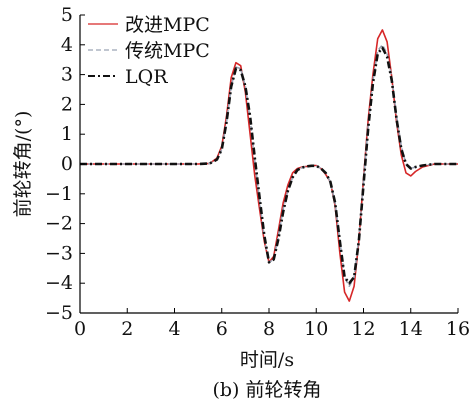 The image size is (472, 407). Describe the element at coordinates (23, 164) in the screenshot. I see `y-axis-label: 前轮转角/(°)` at that location.